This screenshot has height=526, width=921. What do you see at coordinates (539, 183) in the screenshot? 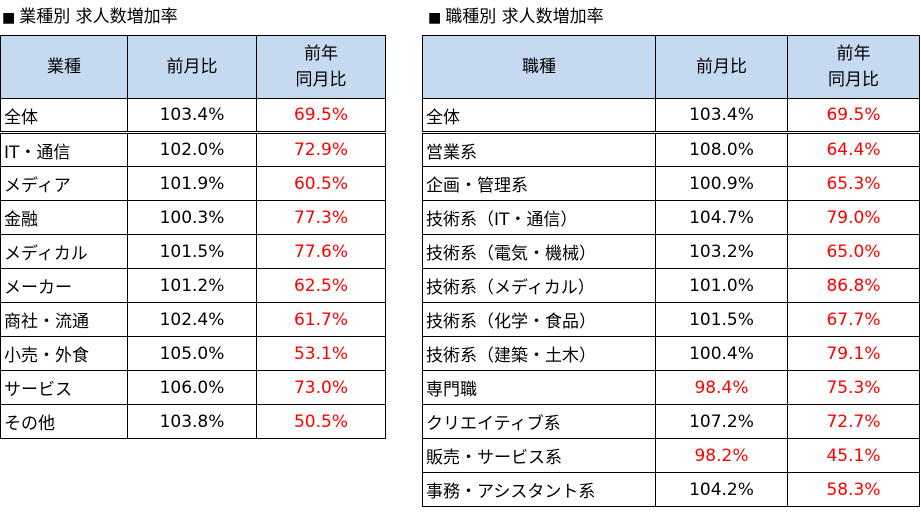
I see `row-label: 企画・管理系` at bounding box center [539, 183].